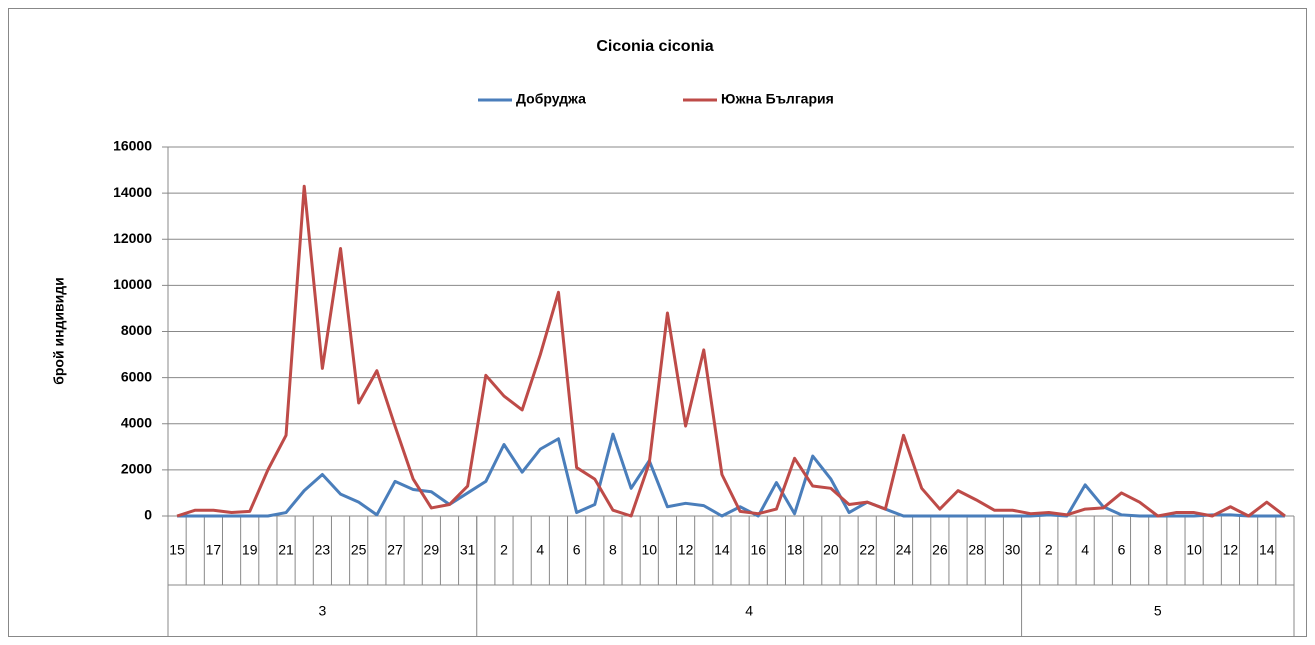 This screenshot has width=1315, height=645. What do you see at coordinates (286, 550) in the screenshot?
I see `x-tick-label: 21` at bounding box center [286, 550].